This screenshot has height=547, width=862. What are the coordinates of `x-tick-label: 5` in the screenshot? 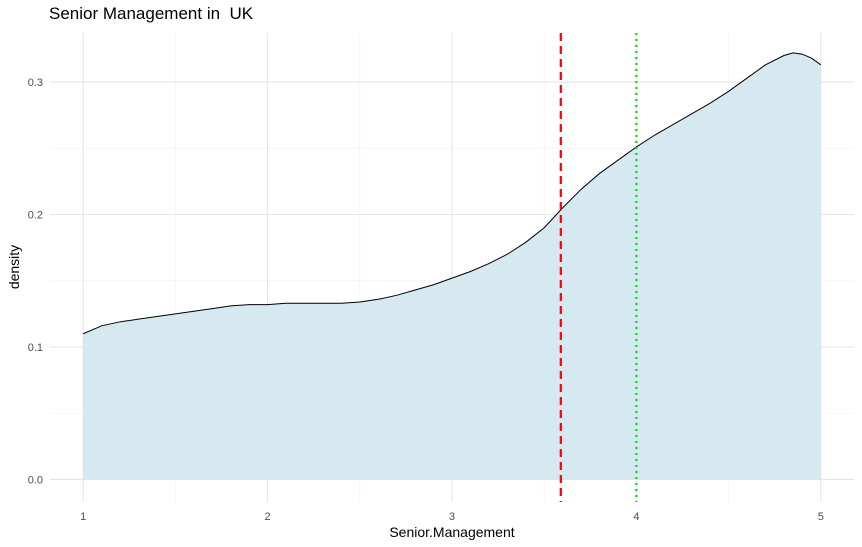 It's located at (821, 517).